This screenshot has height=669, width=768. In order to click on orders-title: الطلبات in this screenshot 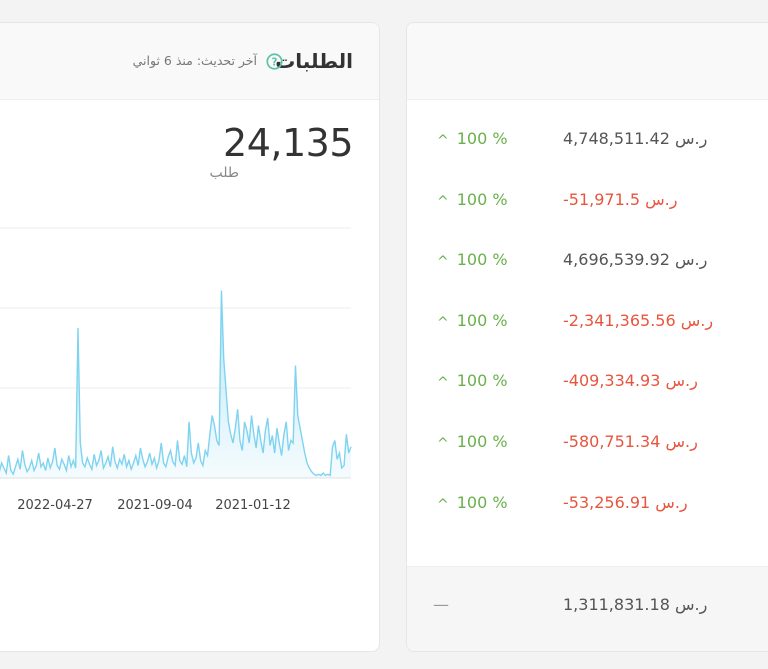, I will do `click(314, 61)`.